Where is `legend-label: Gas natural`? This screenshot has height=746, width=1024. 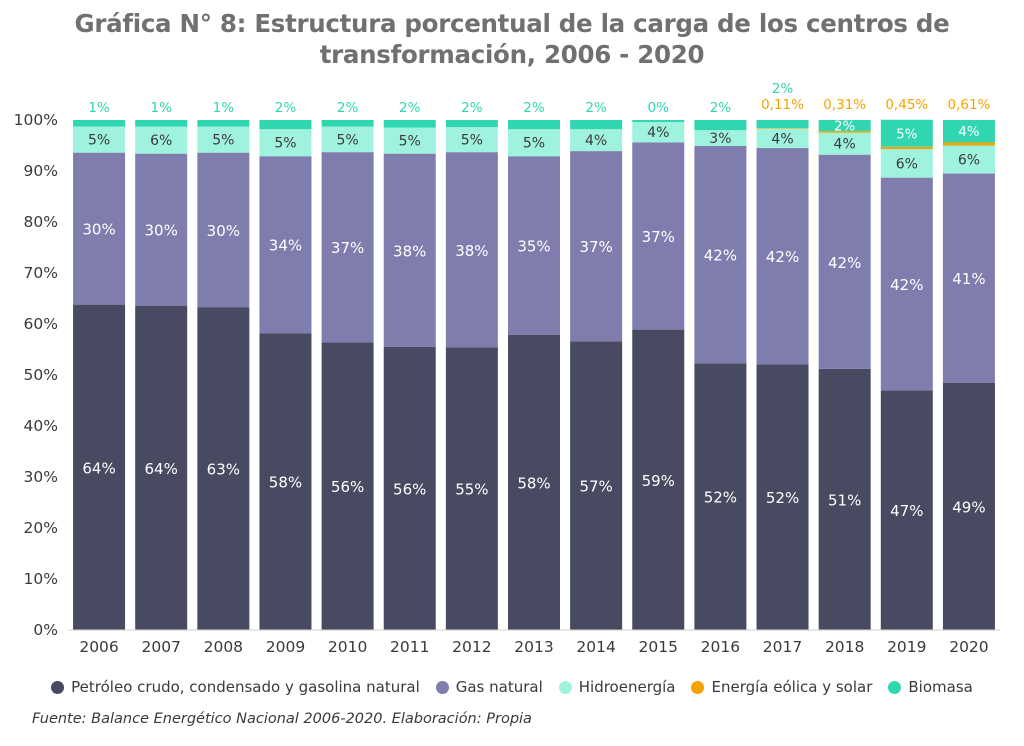 legend-label: Gas natural is located at coordinates (499, 687).